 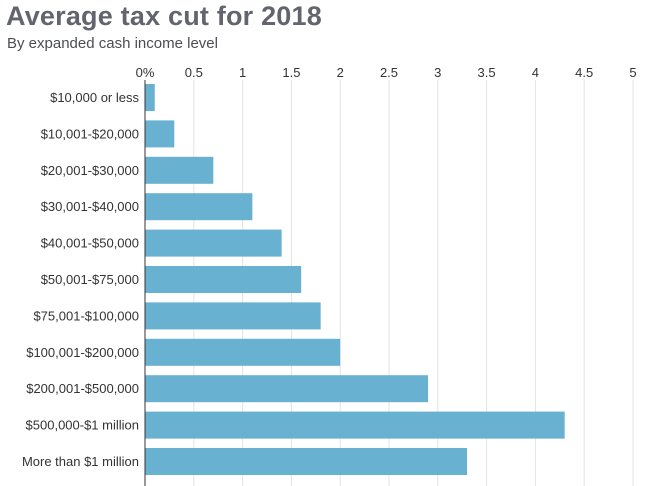 What do you see at coordinates (340, 72) in the screenshot?
I see `x-tick-label: 2` at bounding box center [340, 72].